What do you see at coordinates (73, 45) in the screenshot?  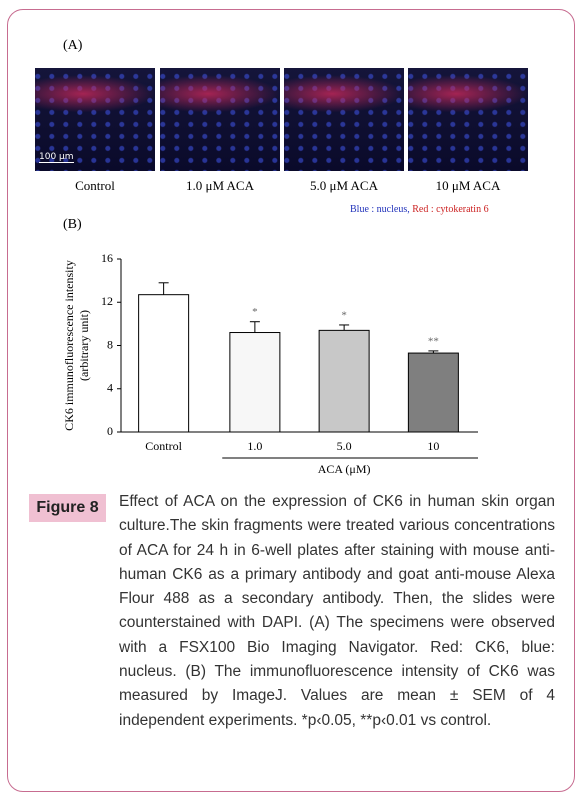 I see `panel-label: (A)` at bounding box center [73, 45].